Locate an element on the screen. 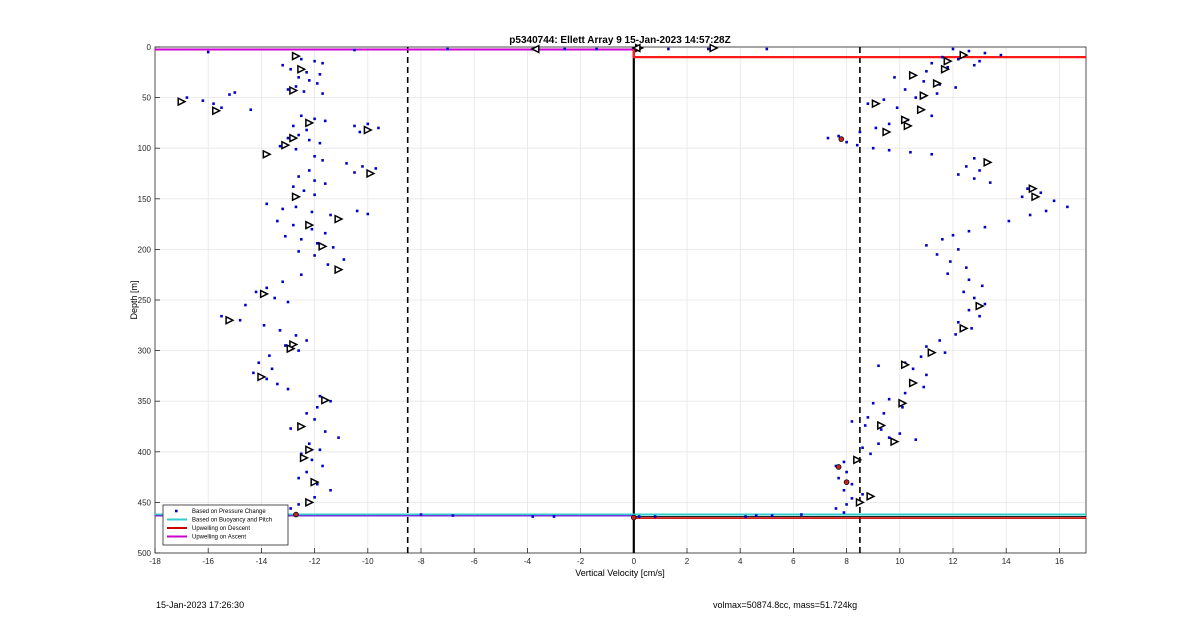  y-tick-label: 450 is located at coordinates (145, 502).